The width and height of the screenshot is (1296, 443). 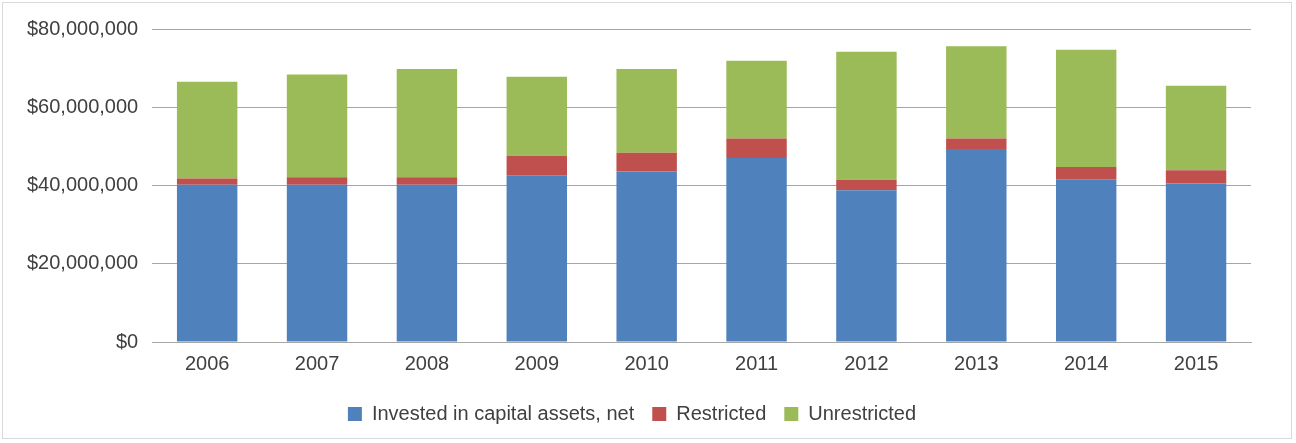 What do you see at coordinates (976, 362) in the screenshot?
I see `x-tick-label: 2013` at bounding box center [976, 362].